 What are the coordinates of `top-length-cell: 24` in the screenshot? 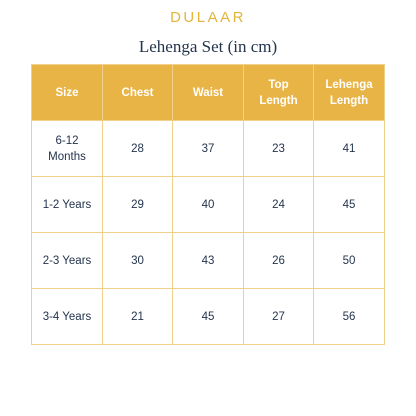 It's located at (278, 204).